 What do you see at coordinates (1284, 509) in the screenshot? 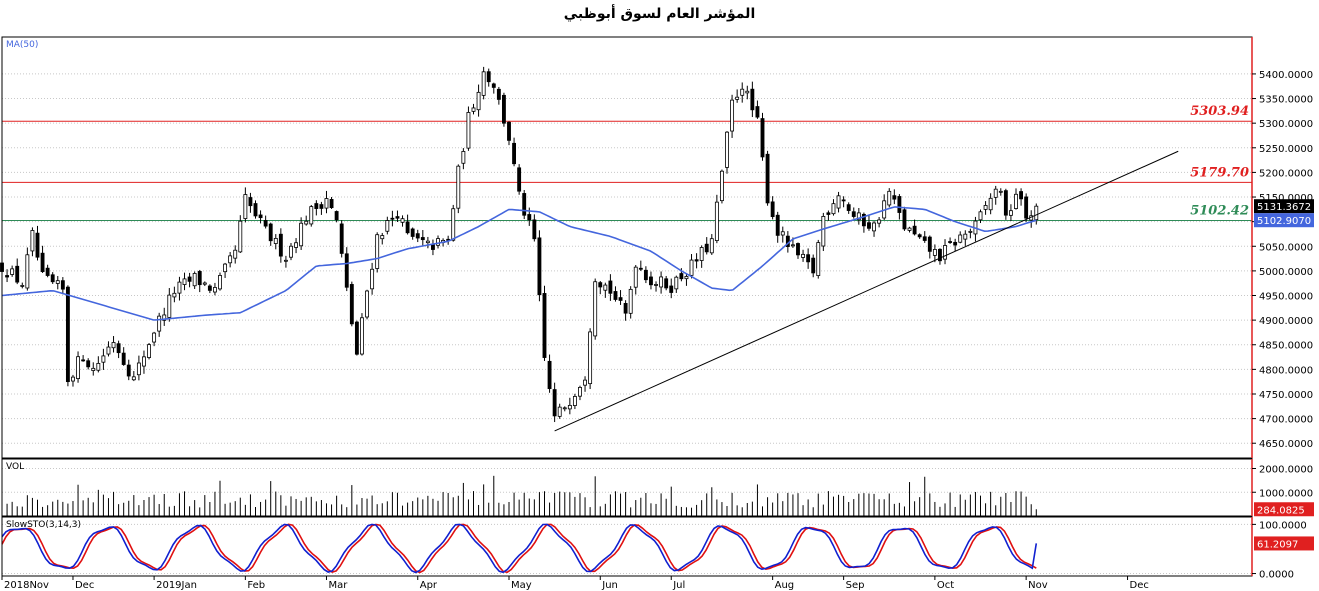
I see `volume-value-tag-bg` at bounding box center [1284, 509].